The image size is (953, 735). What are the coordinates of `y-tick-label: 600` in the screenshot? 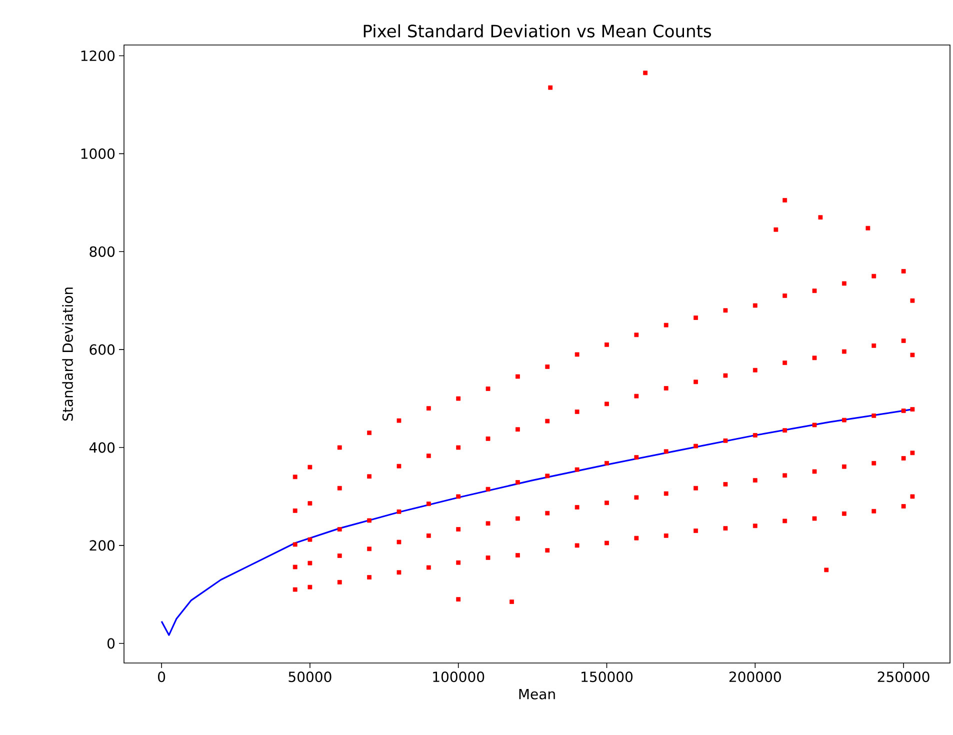 It's located at (102, 349).